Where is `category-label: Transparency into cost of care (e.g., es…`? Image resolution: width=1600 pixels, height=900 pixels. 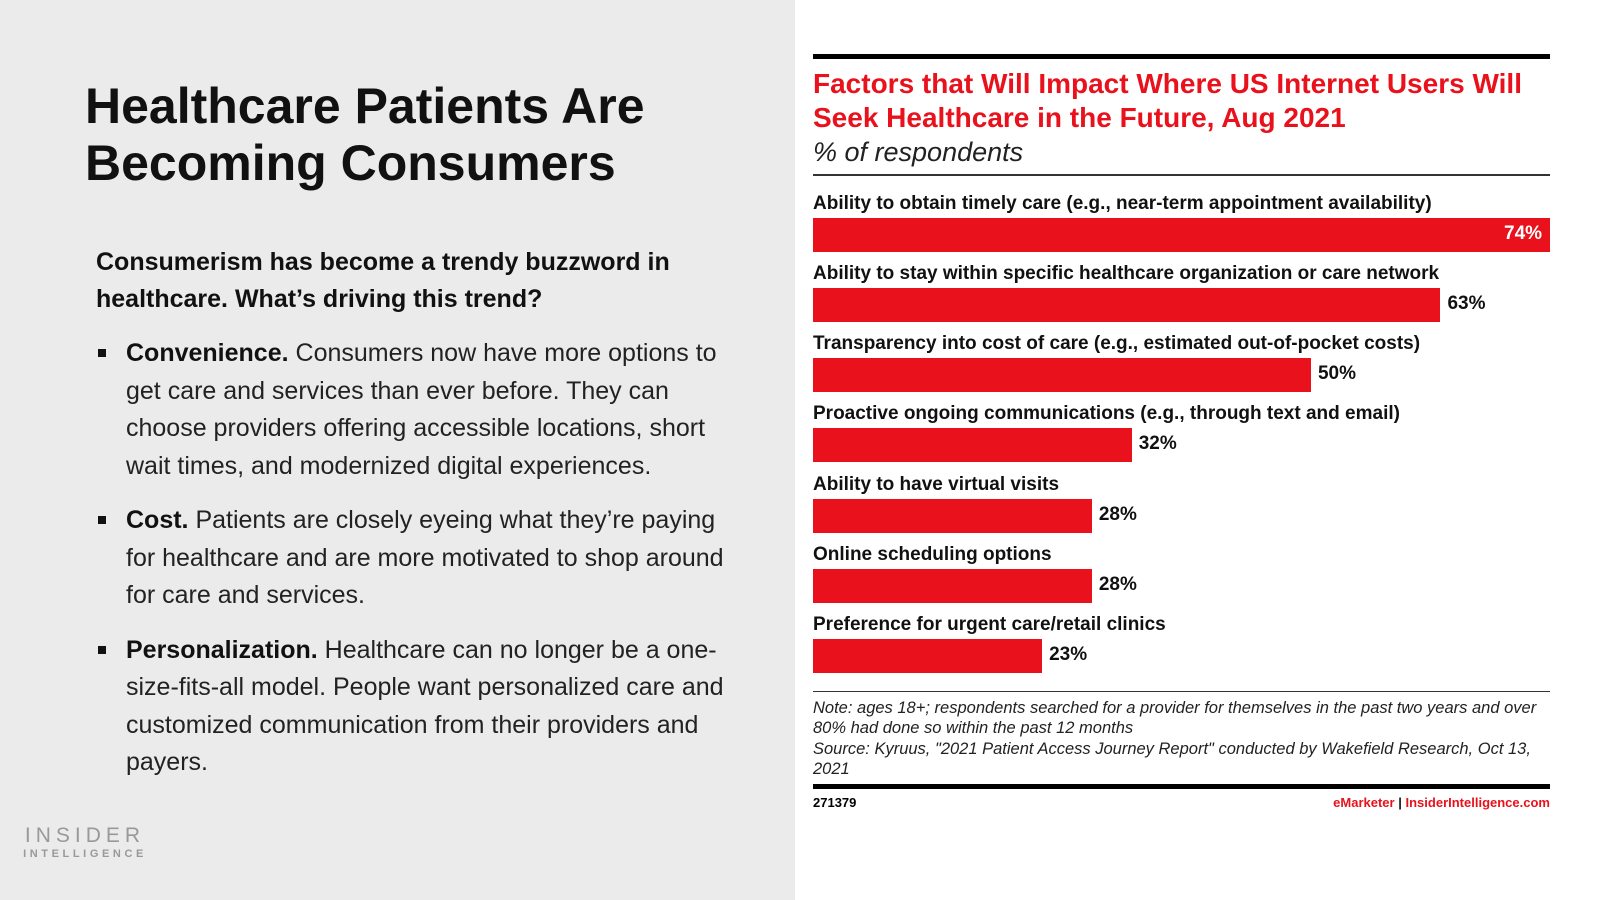 category-label: Transparency into cost of care (e.g., es… is located at coordinates (1117, 344).